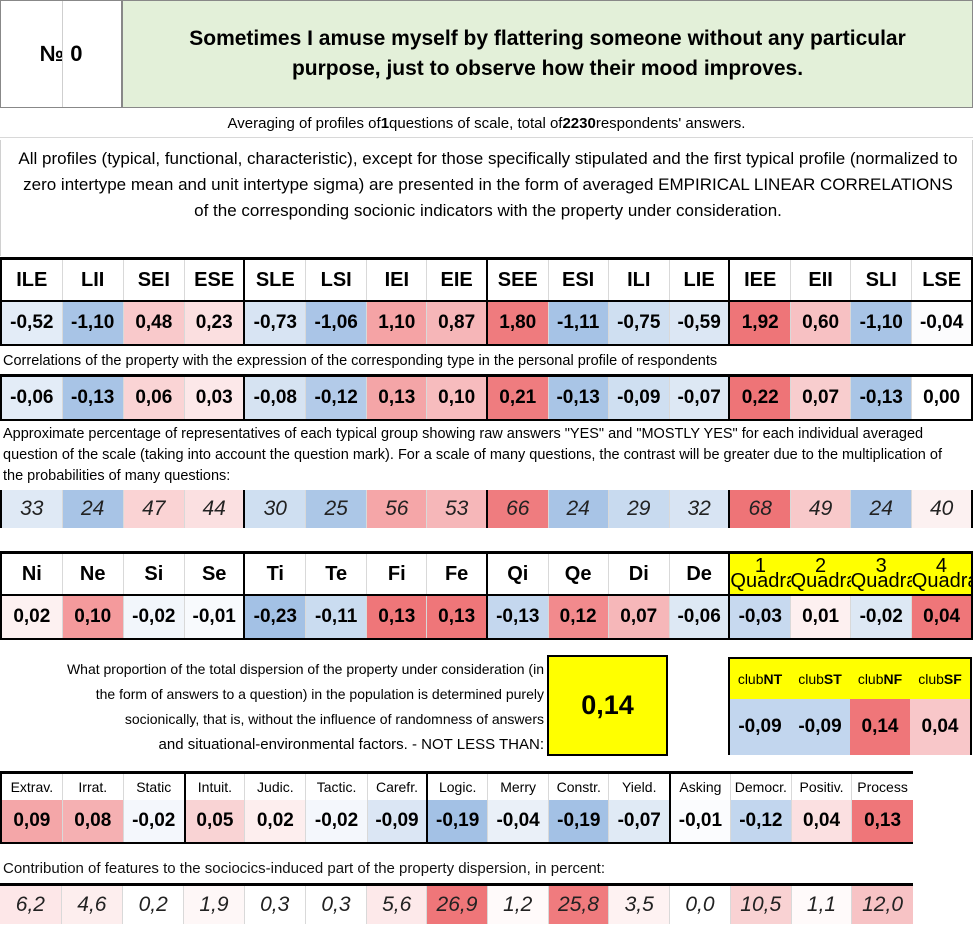  What do you see at coordinates (275, 785) in the screenshot?
I see `feature-label-4: Judic.` at bounding box center [275, 785].